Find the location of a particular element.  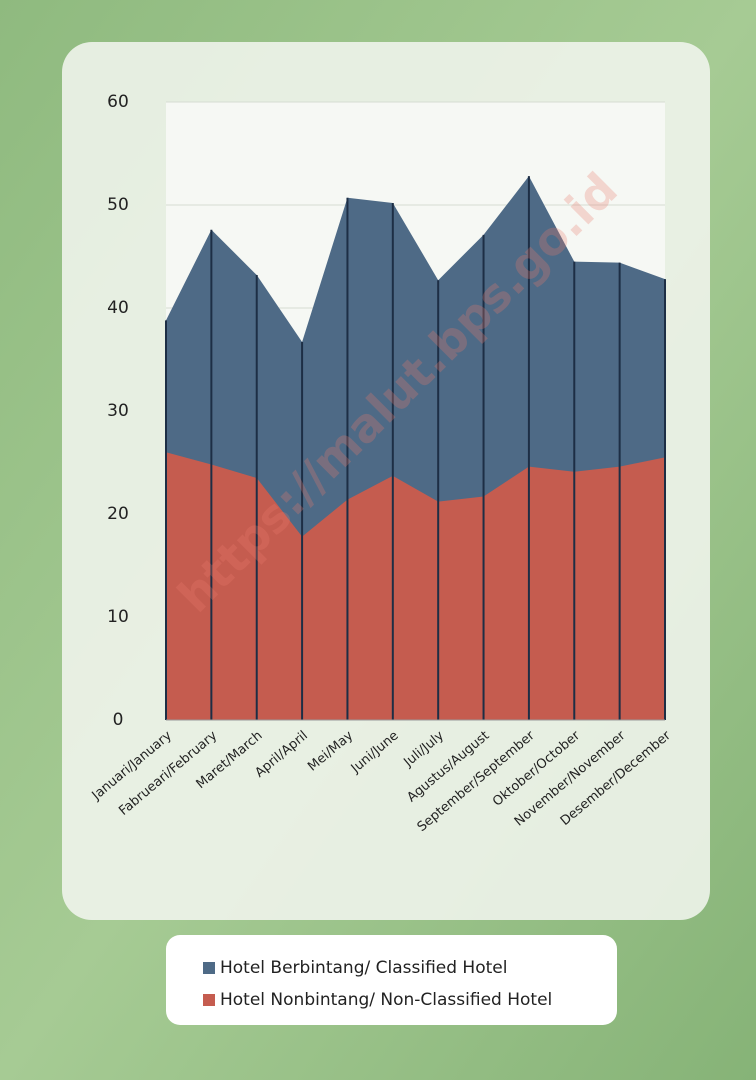

y-tick-label: 30 is located at coordinates (118, 411).